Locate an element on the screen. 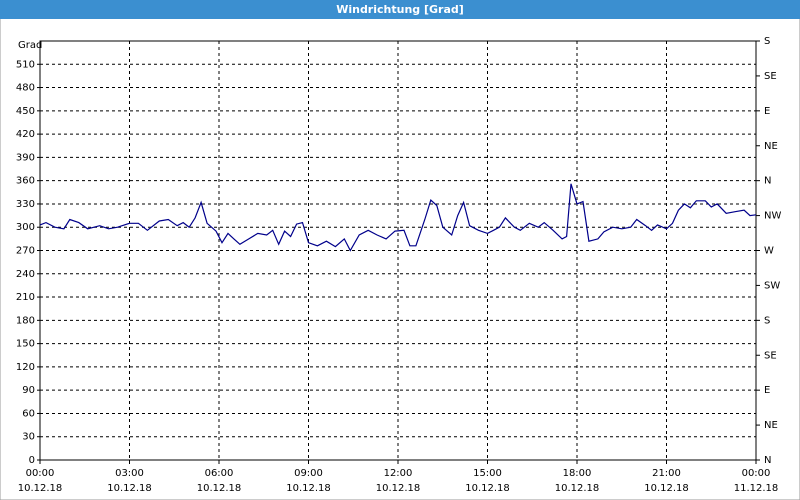 The width and height of the screenshot is (800, 500). y-tick-label: 180 is located at coordinates (25, 320).